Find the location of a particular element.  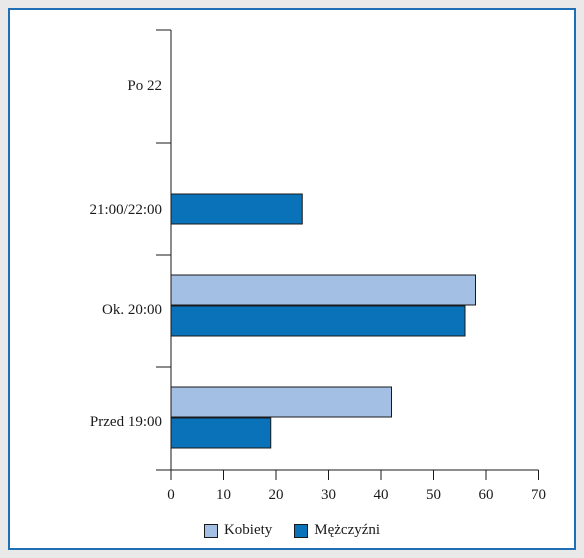

legend-label-kobiety: Kobiety is located at coordinates (248, 530).